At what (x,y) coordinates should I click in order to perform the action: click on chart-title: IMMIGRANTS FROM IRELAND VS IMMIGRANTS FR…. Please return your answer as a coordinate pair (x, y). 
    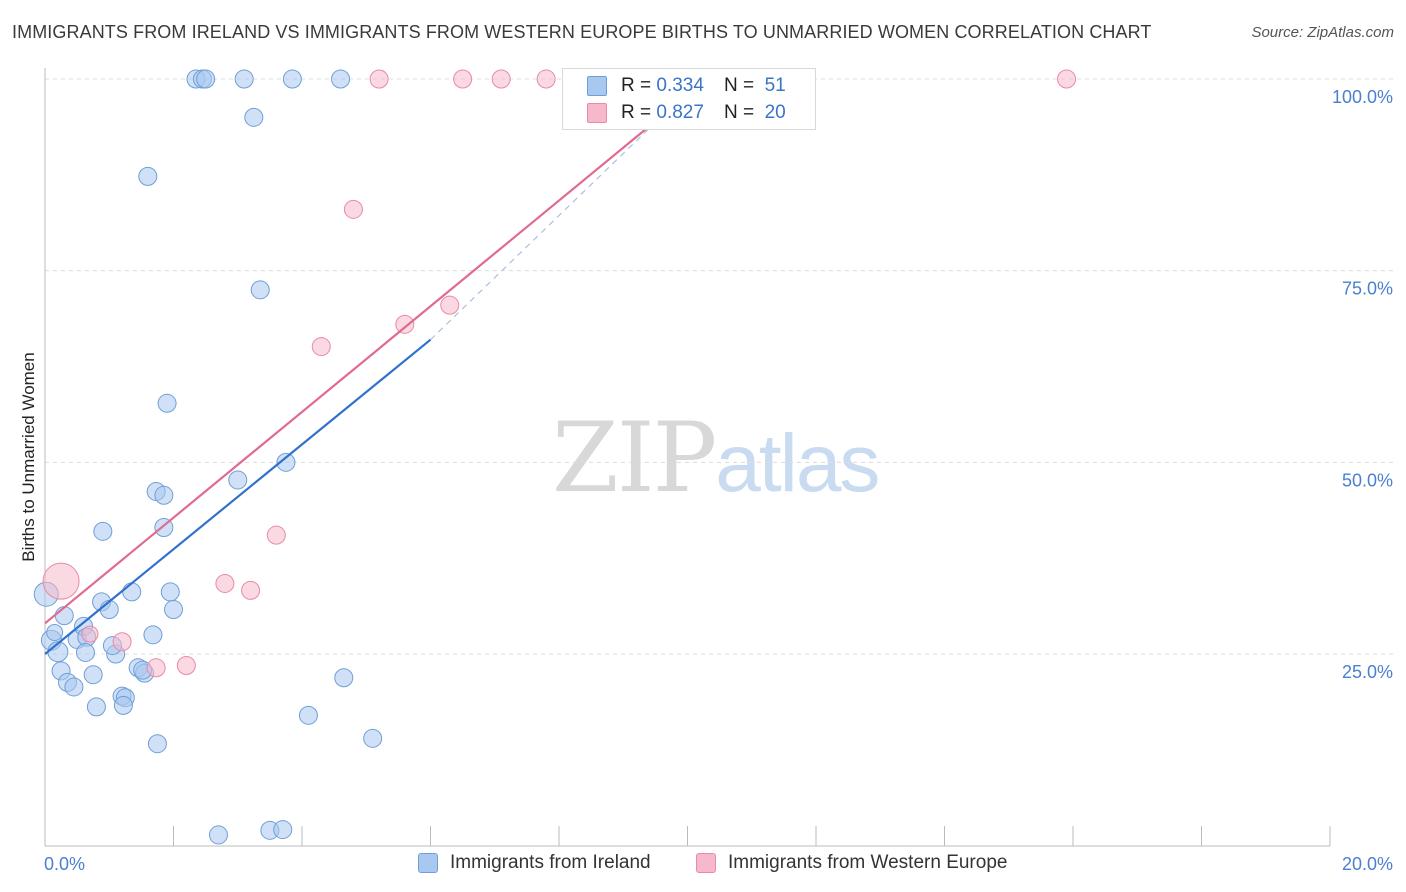
    Looking at the image, I should click on (582, 32).